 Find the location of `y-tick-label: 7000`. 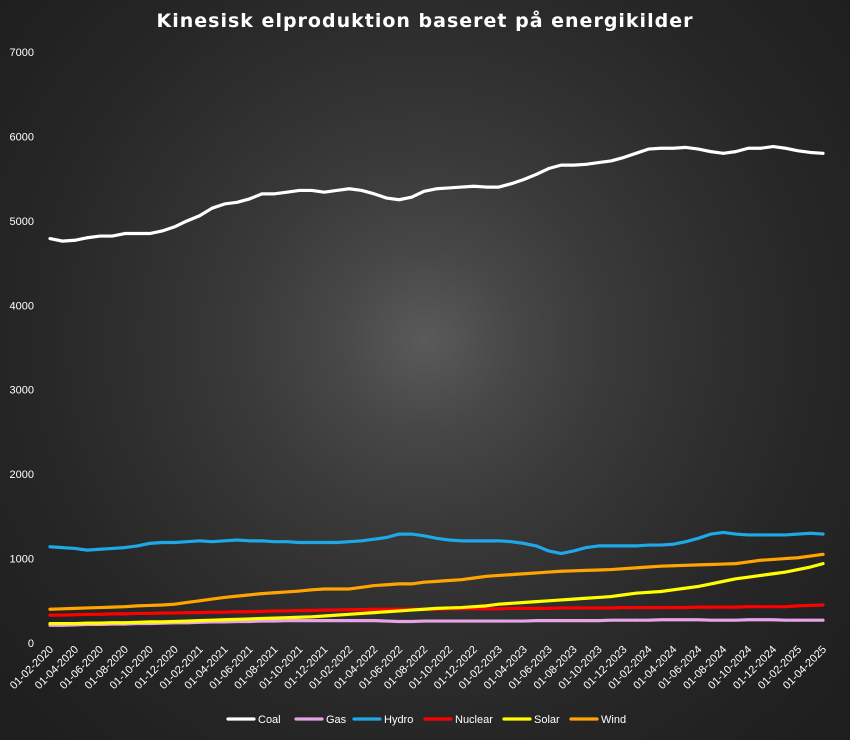

y-tick-label: 7000 is located at coordinates (22, 53).